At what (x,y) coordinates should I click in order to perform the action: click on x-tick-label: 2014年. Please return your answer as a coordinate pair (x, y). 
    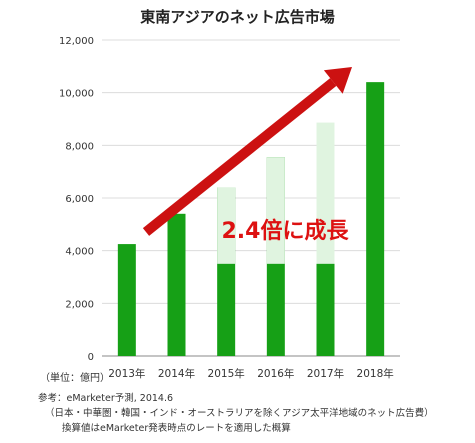
    Looking at the image, I should click on (176, 373).